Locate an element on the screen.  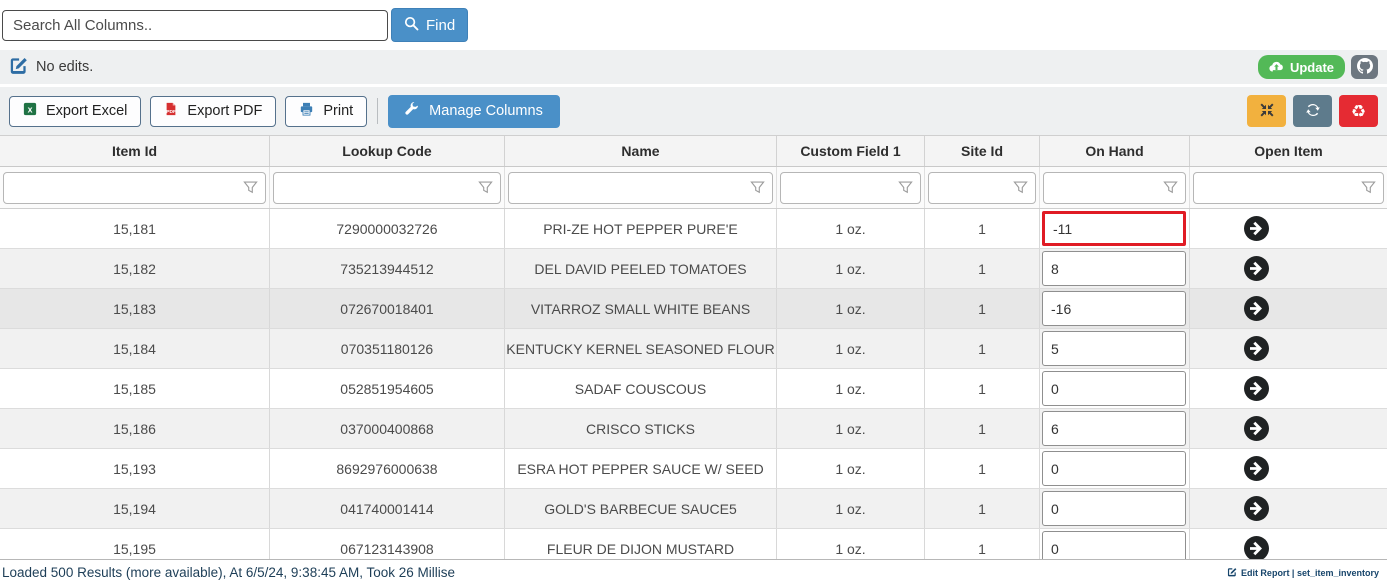
export-excel-button: x Export Excel is located at coordinates (75, 111).